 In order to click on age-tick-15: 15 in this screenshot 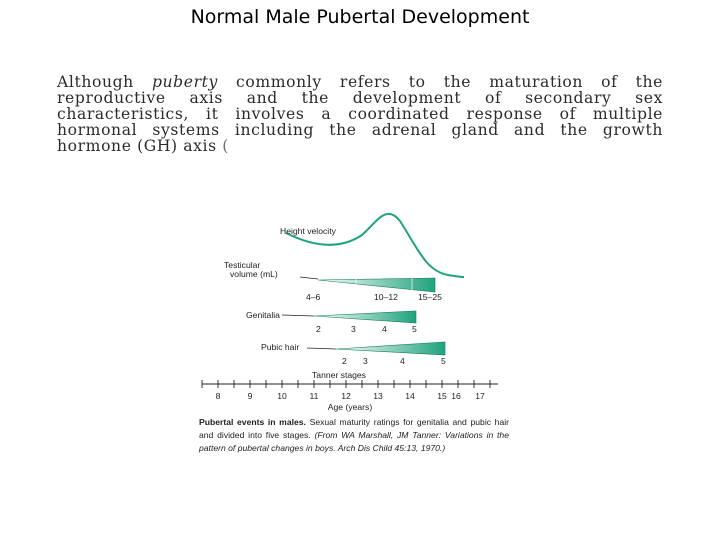, I will do `click(442, 396)`.